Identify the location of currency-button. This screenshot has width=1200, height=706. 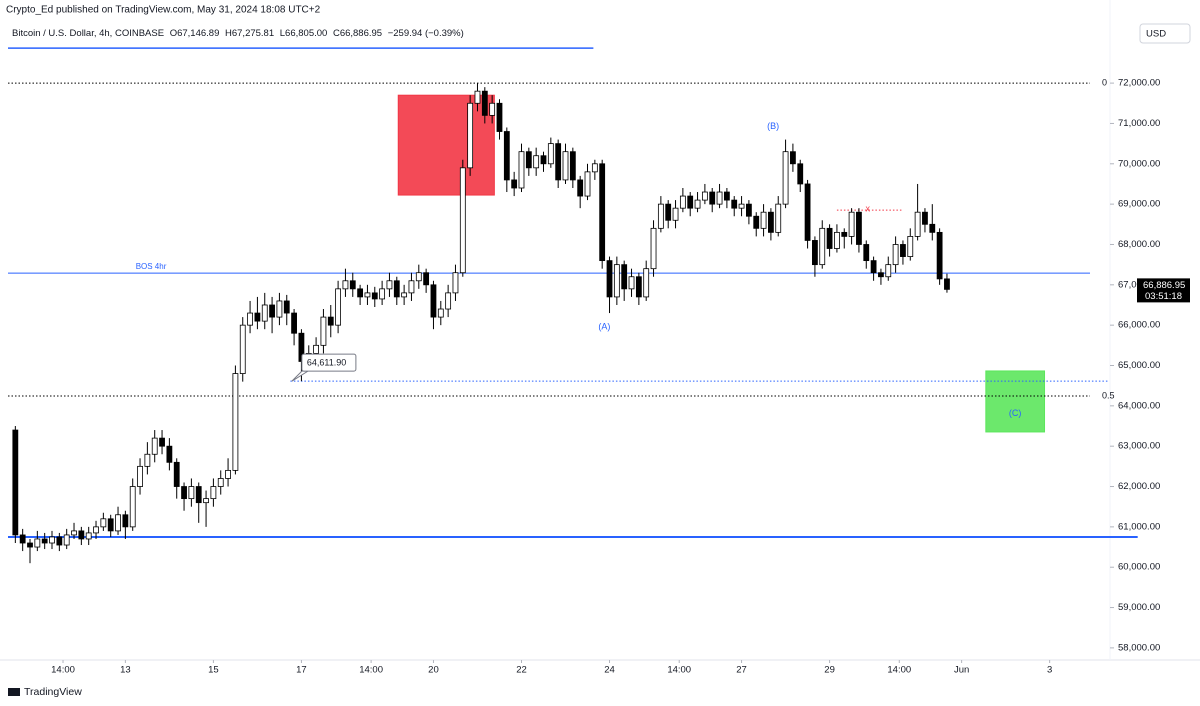
(1165, 33).